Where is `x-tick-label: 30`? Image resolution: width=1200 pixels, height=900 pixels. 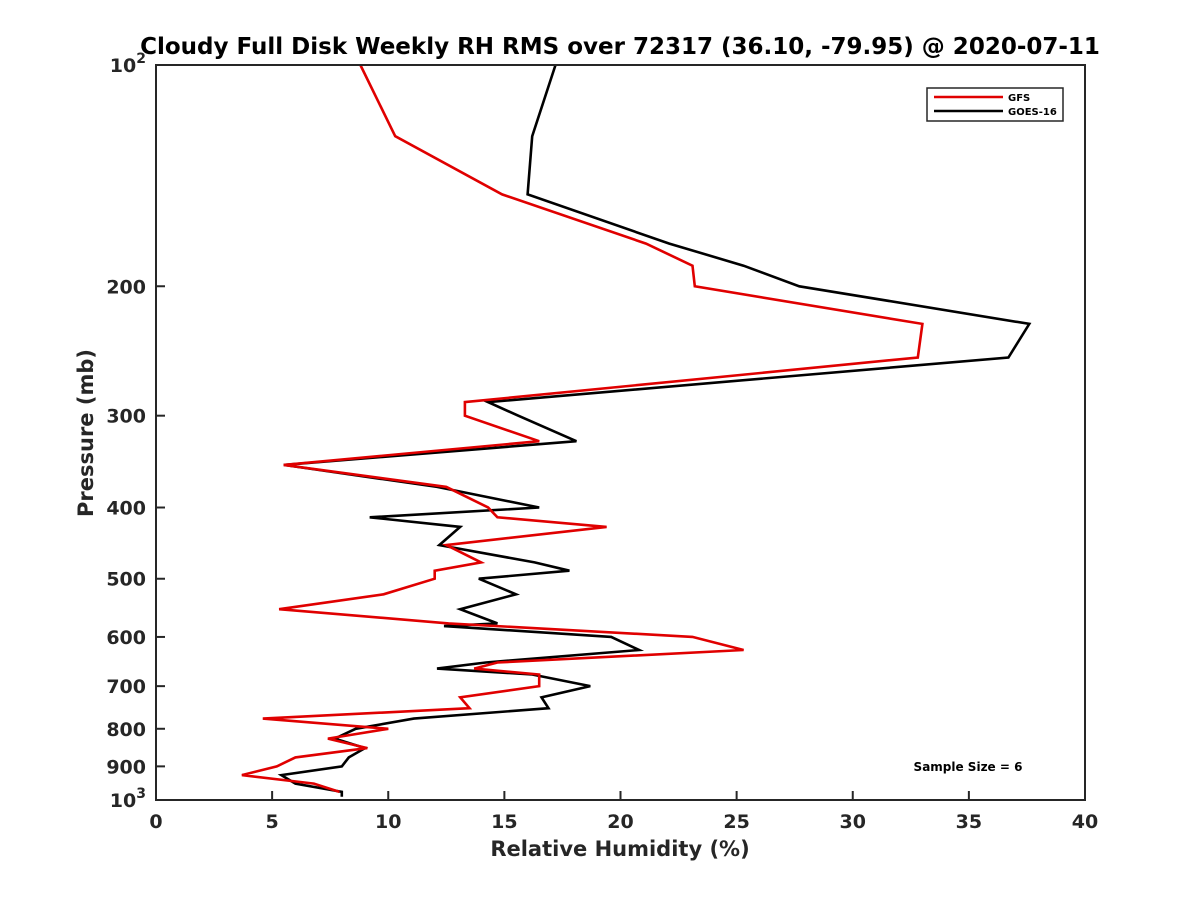
x-tick-label: 30 is located at coordinates (853, 822).